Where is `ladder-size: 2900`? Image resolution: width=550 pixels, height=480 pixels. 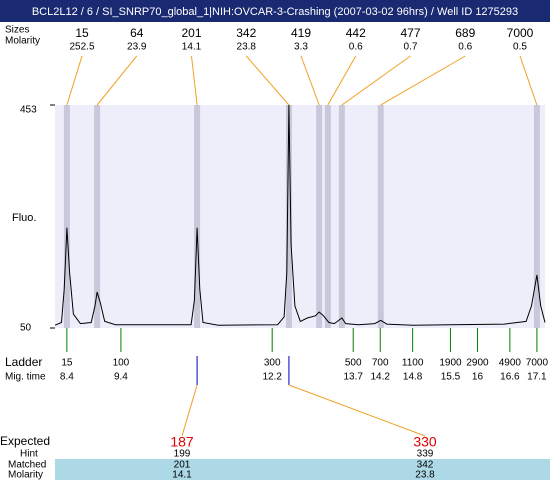 ladder-size: 2900 is located at coordinates (477, 363).